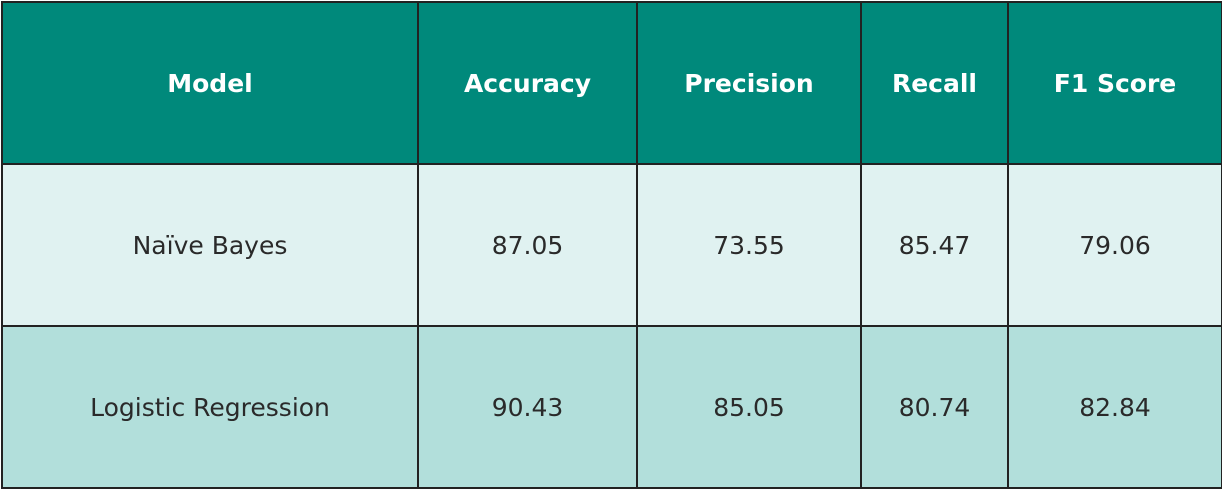  I want to click on cell-f1-score: 79.06, so click(1114, 245).